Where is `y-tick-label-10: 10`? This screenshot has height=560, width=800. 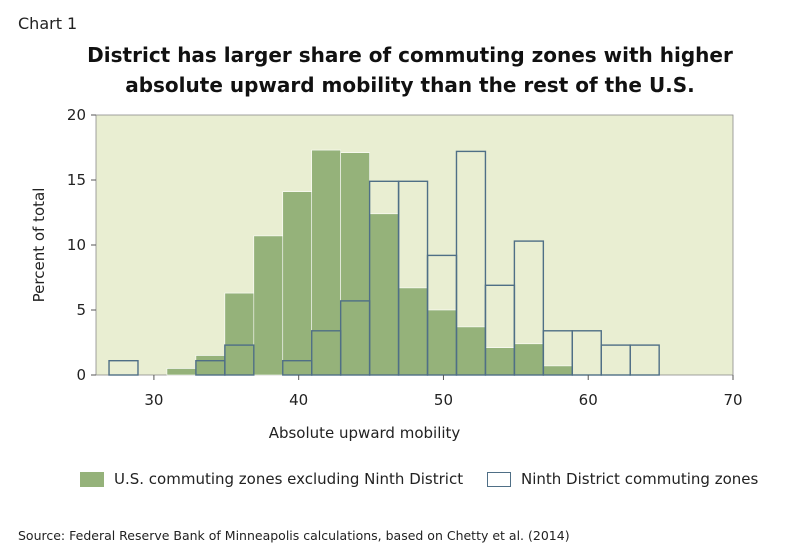
y-tick-label-10: 10 is located at coordinates (76, 245).